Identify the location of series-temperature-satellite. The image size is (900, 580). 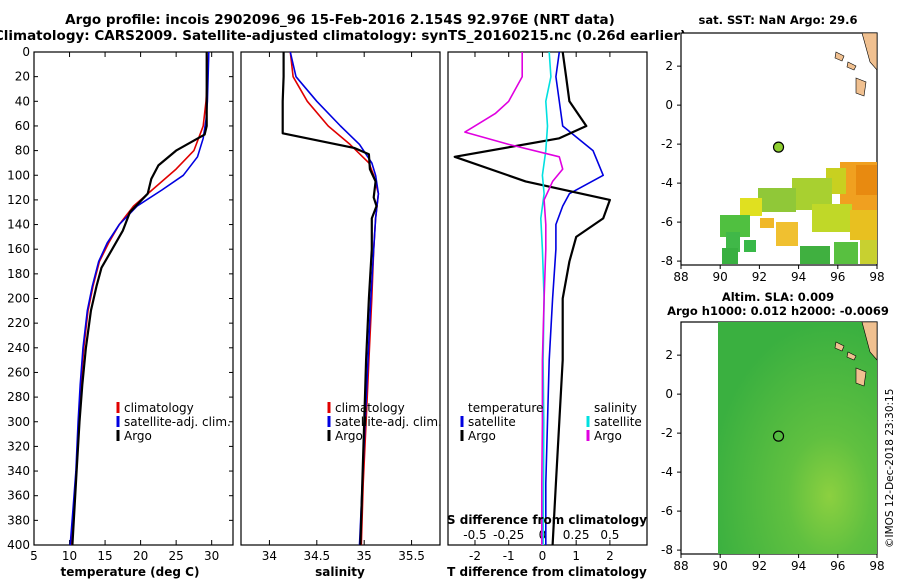
(574, 298).